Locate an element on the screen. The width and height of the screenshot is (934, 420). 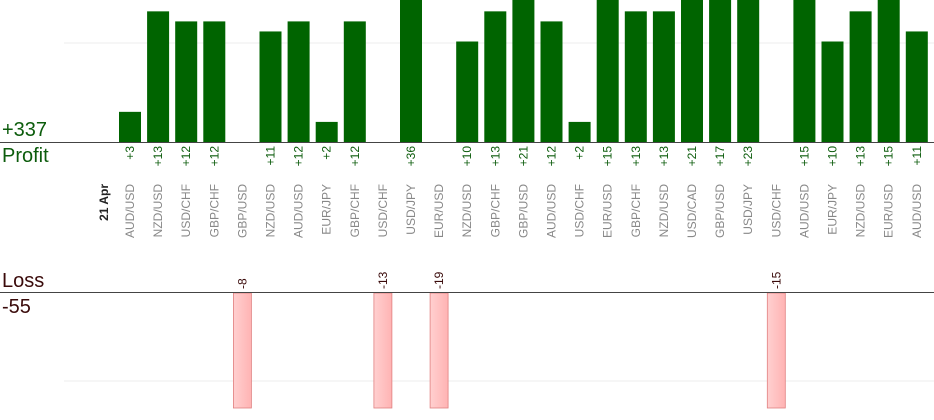
value-label: -8 is located at coordinates (242, 283).